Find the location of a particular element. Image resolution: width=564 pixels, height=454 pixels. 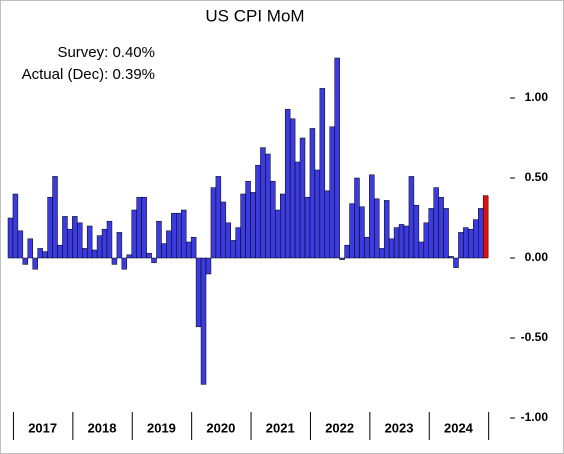

annotation: Survey: 0.40% is located at coordinates (106, 52).